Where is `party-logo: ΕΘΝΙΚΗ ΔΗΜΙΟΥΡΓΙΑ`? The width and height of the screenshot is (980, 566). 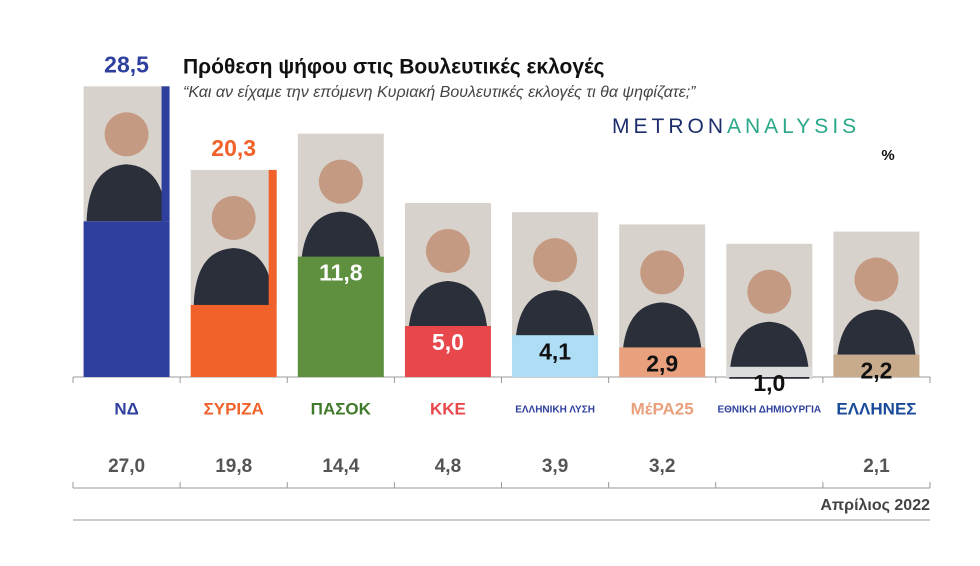 party-logo: ΕΘΝΙΚΗ ΔΗΜΙΟΥΡΓΙΑ is located at coordinates (769, 410).